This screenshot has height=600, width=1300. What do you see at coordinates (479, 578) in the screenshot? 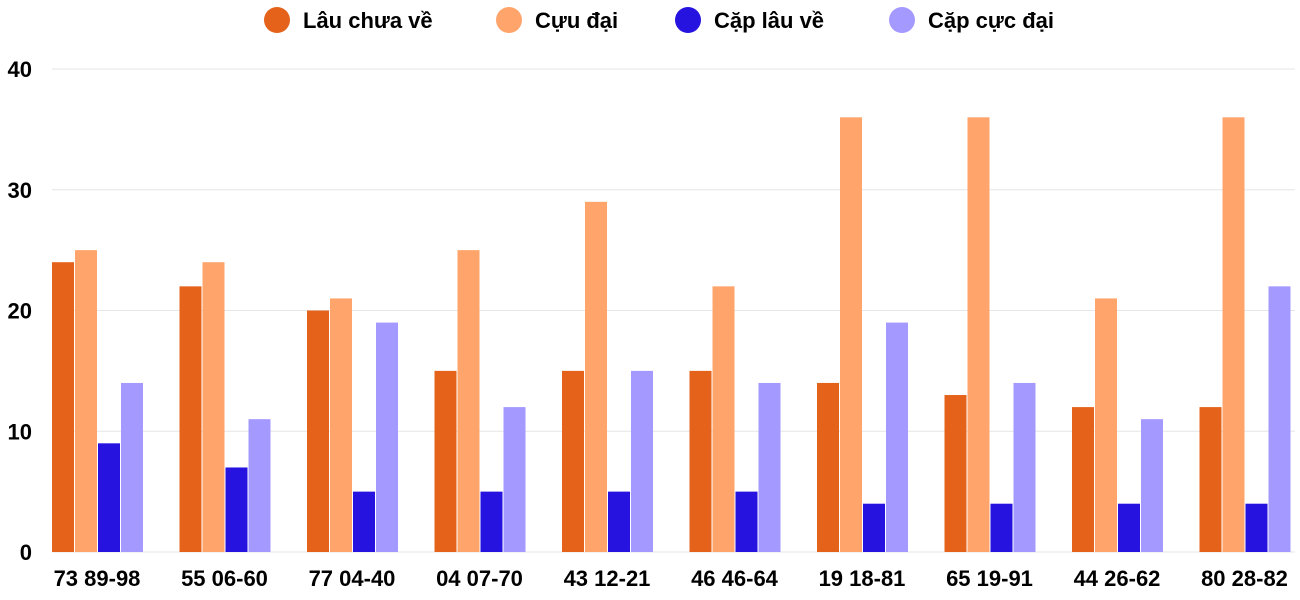
I see `x-tick-label: 04 07-70` at bounding box center [479, 578].